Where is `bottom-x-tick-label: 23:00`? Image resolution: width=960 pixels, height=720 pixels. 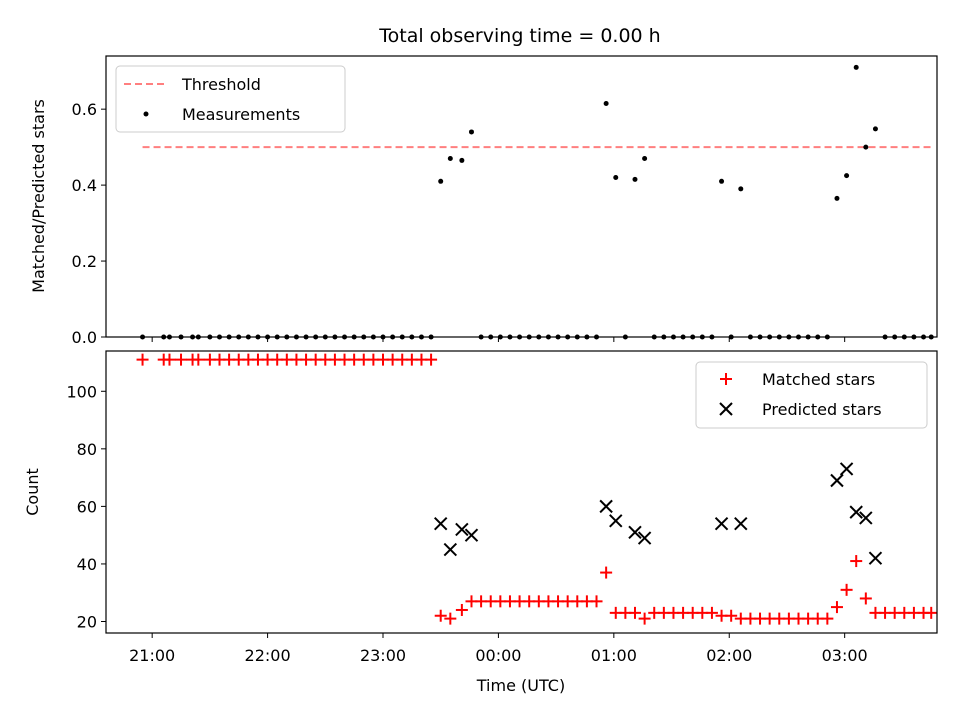 bottom-x-tick-label: 23:00 is located at coordinates (383, 655).